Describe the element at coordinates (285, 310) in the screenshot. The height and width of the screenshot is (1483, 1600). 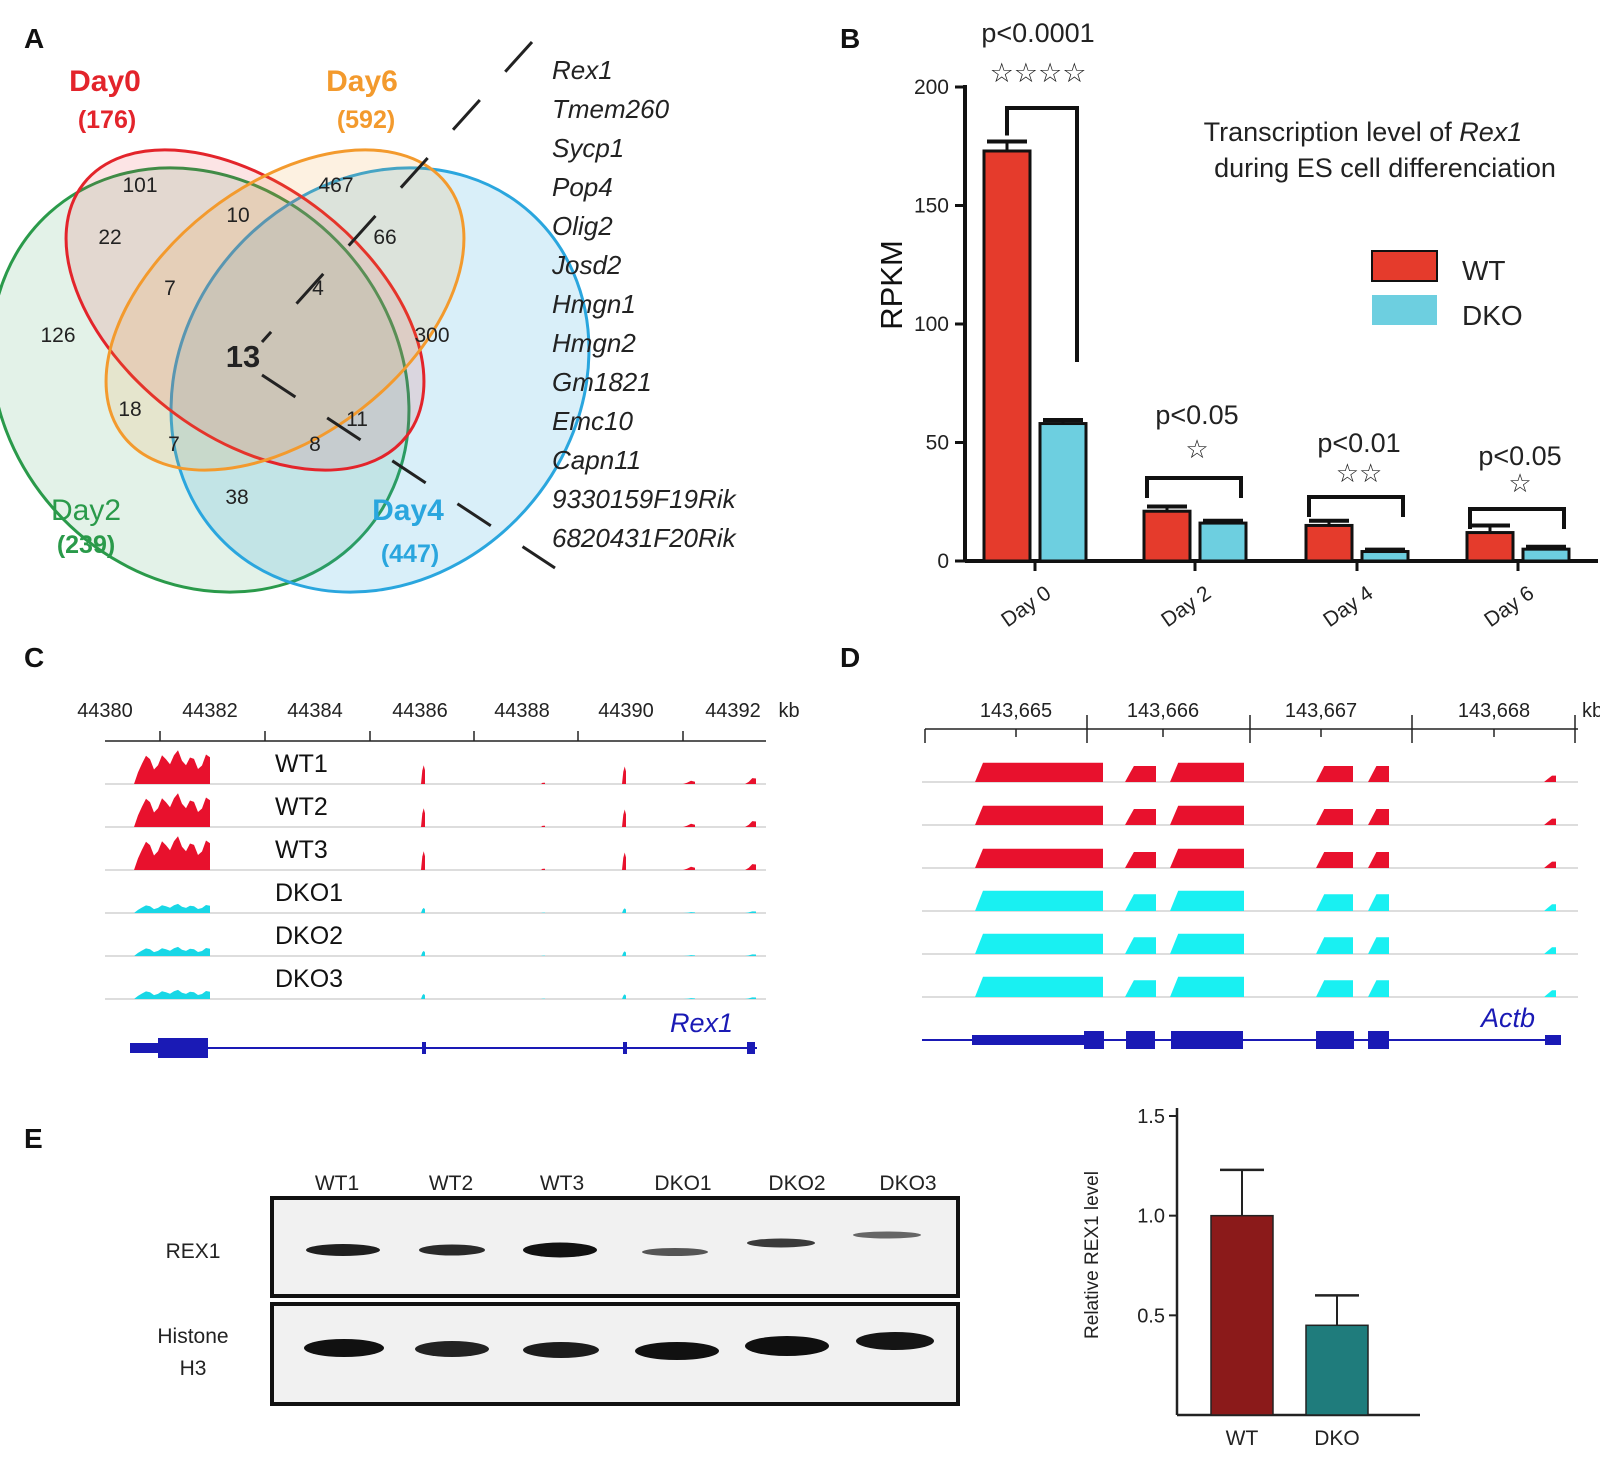
I see `venn-ellipse-day6` at that location.